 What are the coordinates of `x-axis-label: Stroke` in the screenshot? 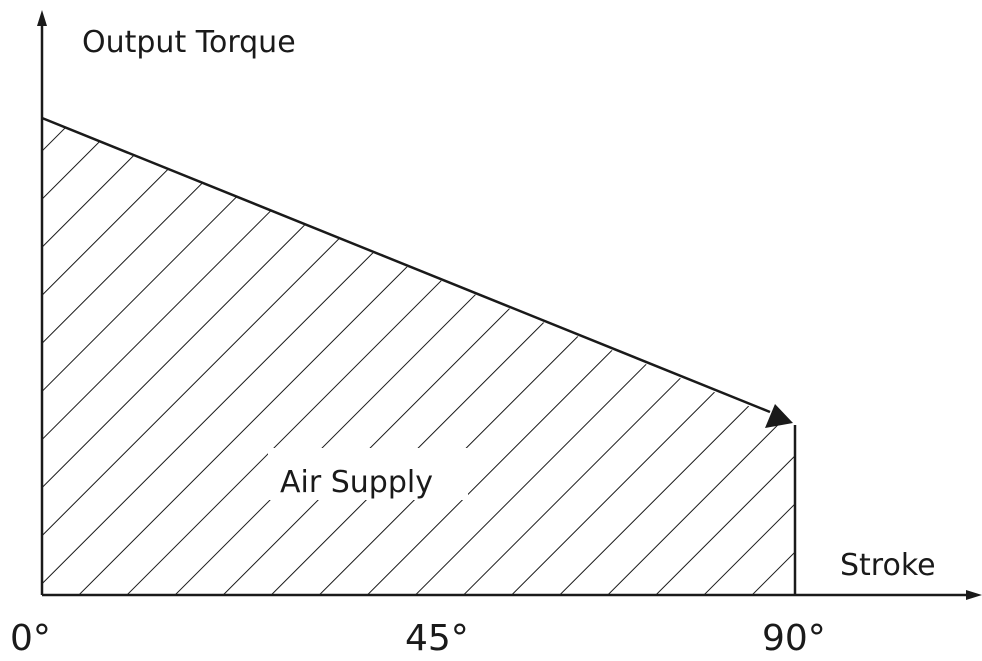 It's located at (888, 565).